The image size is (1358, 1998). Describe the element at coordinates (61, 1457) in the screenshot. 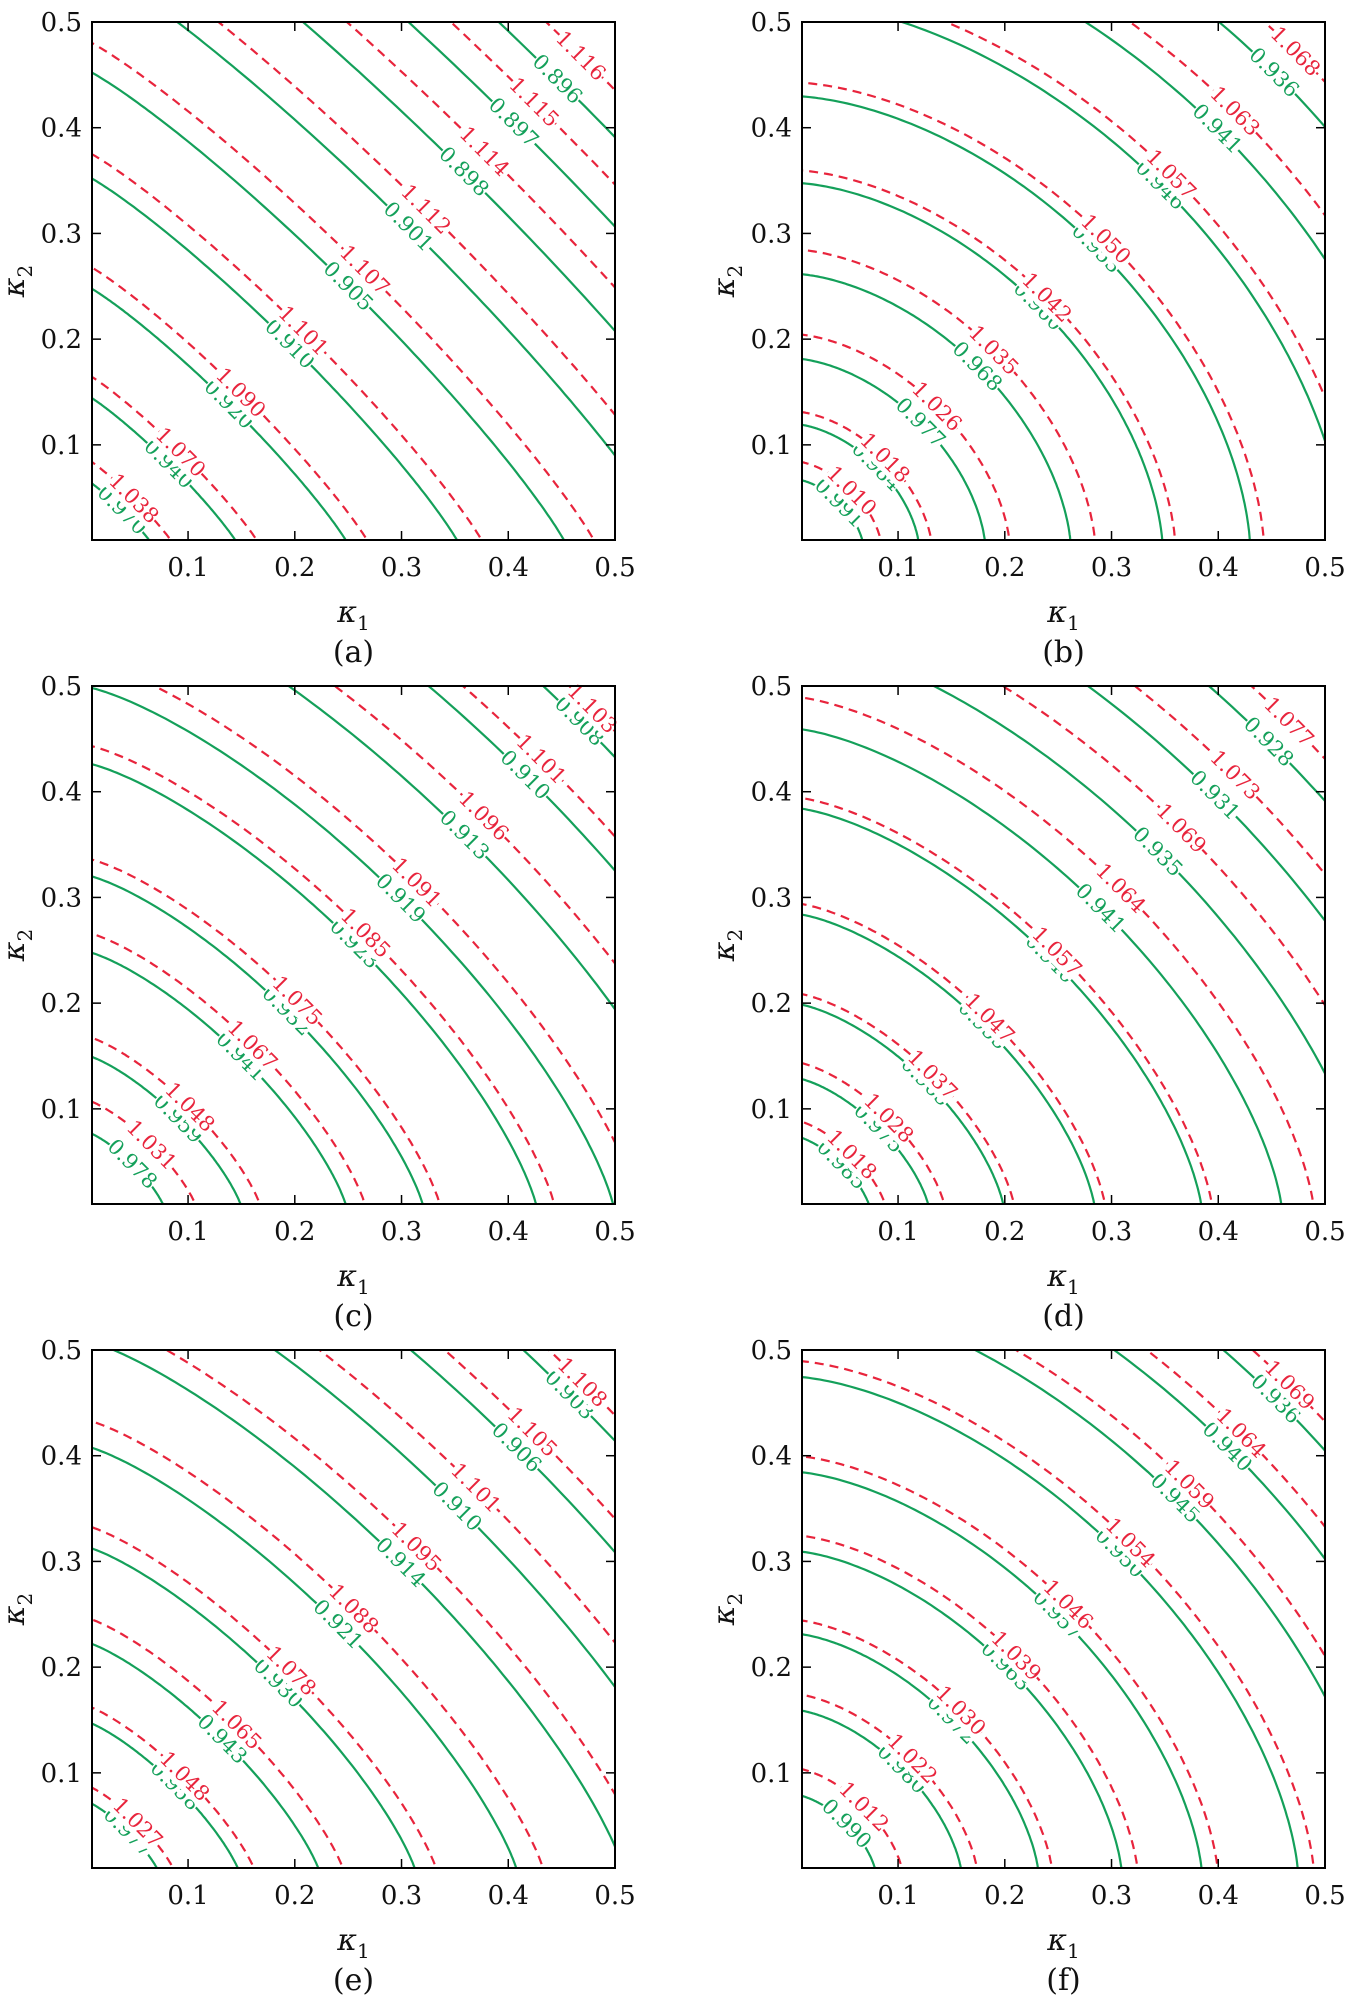

I see `y-tick-label: 0.4` at that location.